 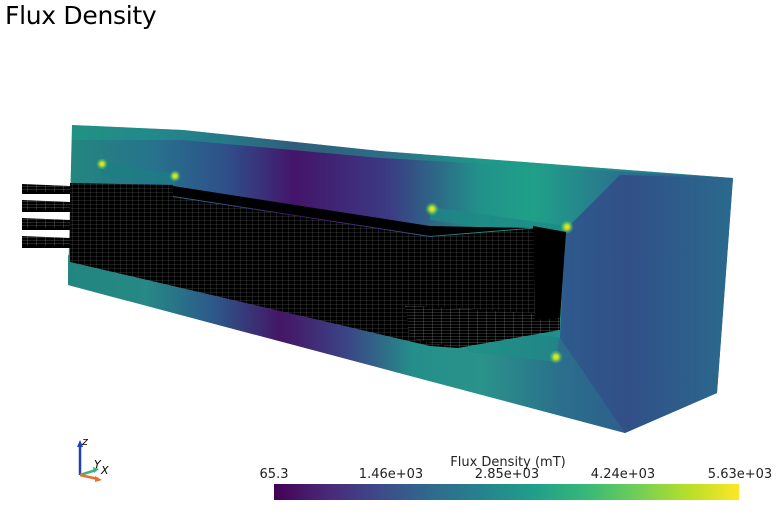 What do you see at coordinates (85, 441) in the screenshot?
I see `axis-z-label: z` at bounding box center [85, 441].